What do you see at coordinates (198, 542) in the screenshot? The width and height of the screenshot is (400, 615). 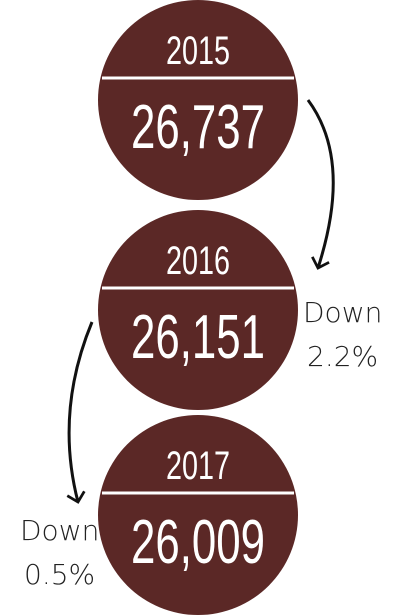 I see `value-label: 26,009` at bounding box center [198, 542].